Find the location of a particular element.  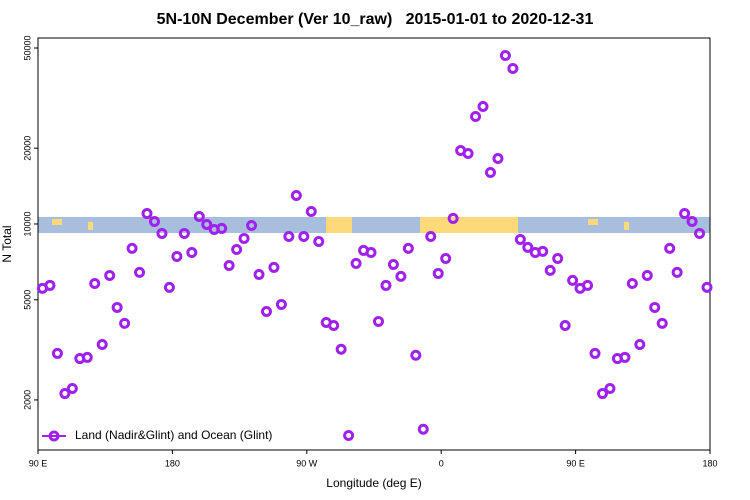

y-tick-label: 20000 is located at coordinates (27, 148).